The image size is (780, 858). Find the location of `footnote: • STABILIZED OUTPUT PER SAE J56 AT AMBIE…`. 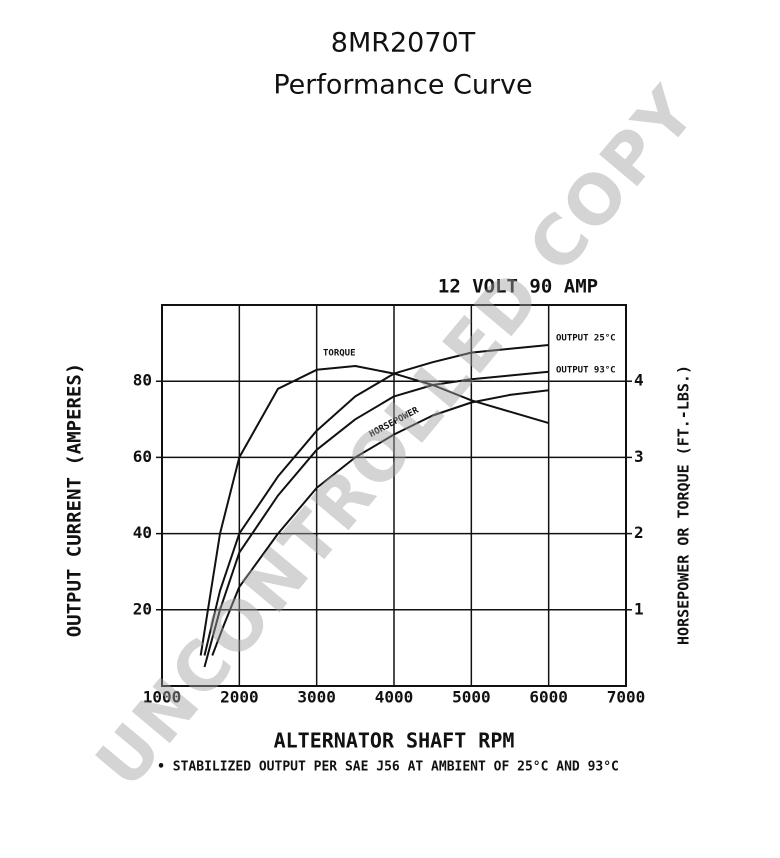

footnote: • STABILIZED OUTPUT PER SAE J56 AT AMBIE… is located at coordinates (388, 767).